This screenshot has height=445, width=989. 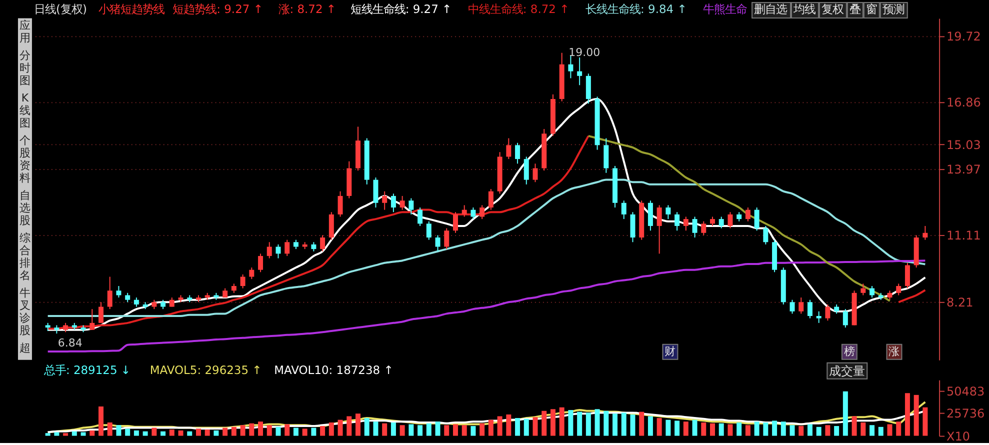 What do you see at coordinates (24, 111) in the screenshot?
I see `text: K线图` at bounding box center [24, 111].